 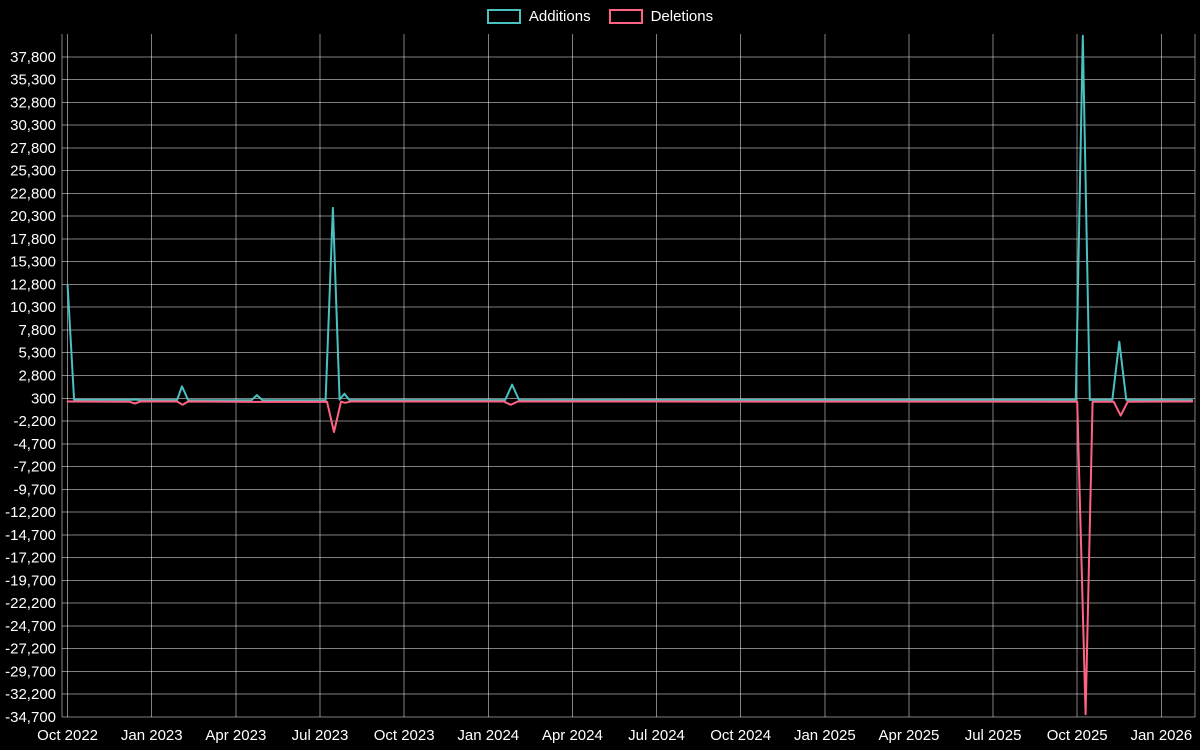 I want to click on y-axis-tick-label: 5,300, so click(x=37, y=353).